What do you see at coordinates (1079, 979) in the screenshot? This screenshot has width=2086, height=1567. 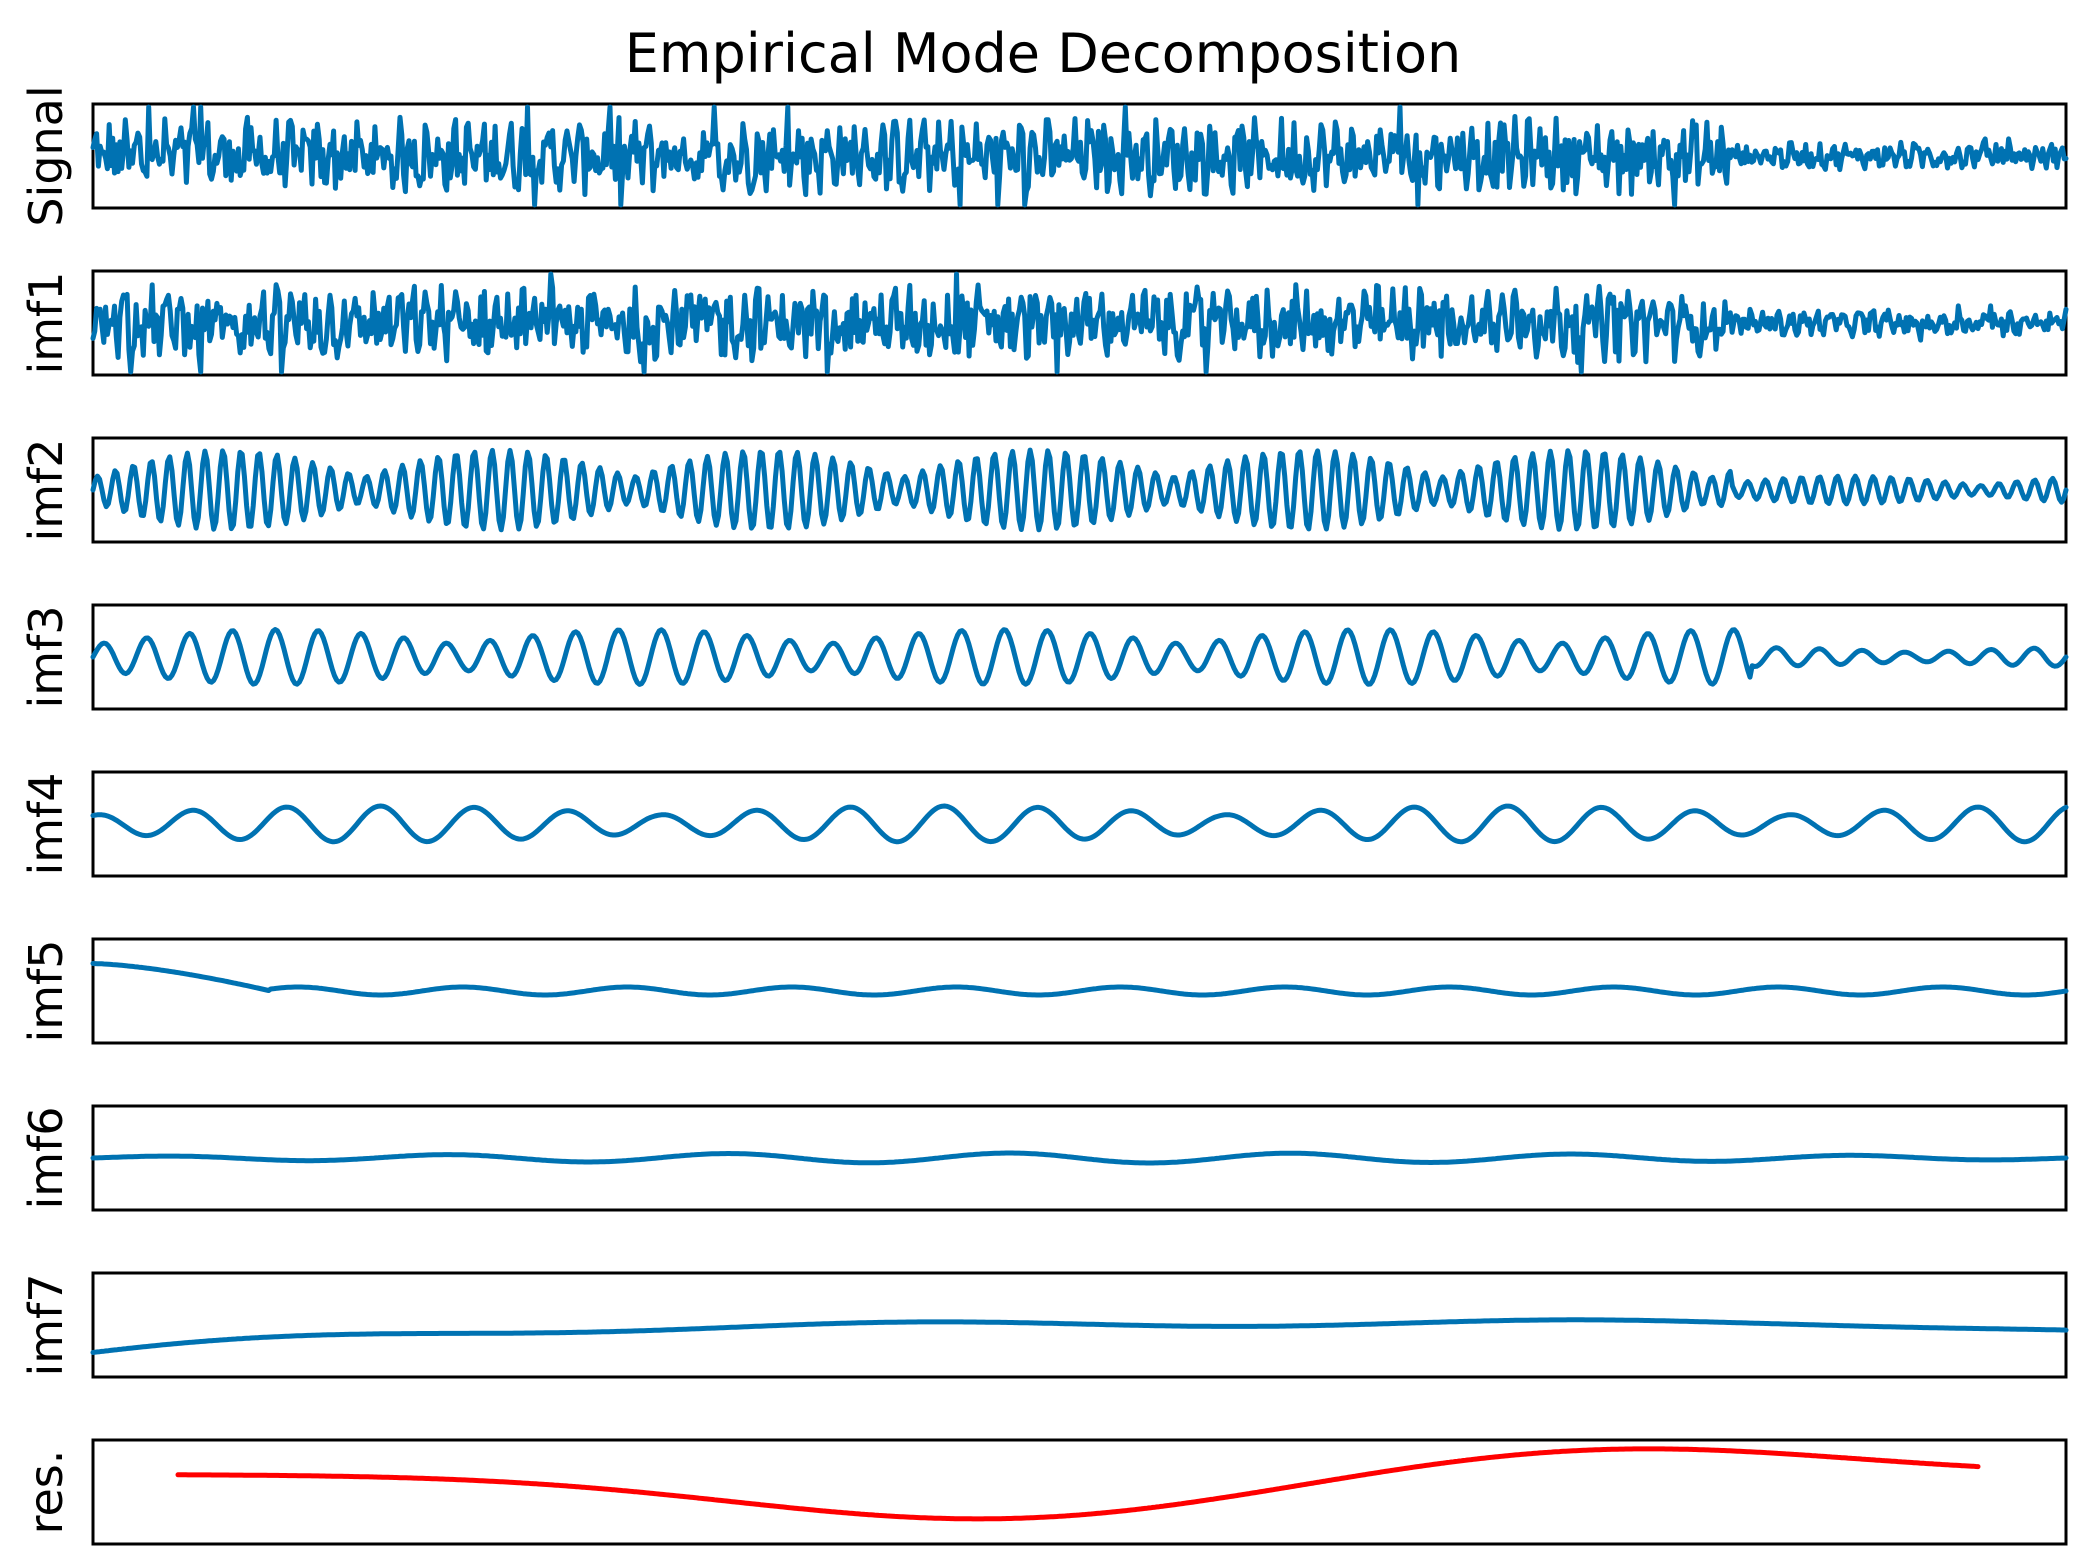 I see `series-line-imf5` at bounding box center [1079, 979].